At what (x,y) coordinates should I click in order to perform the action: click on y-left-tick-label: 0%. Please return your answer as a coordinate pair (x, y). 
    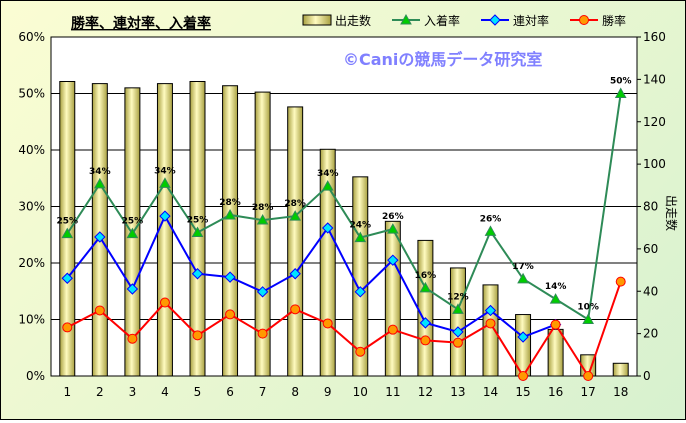
    Looking at the image, I should click on (35, 376).